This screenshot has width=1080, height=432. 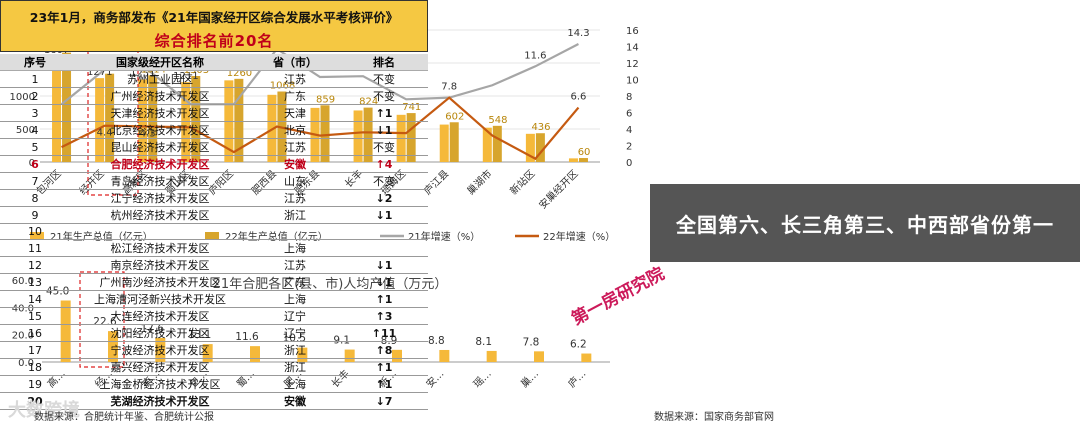 I want to click on table-row: 14 上海漕河泾新兴技术开发区 上海 ↑1, so click(x=214, y=299).